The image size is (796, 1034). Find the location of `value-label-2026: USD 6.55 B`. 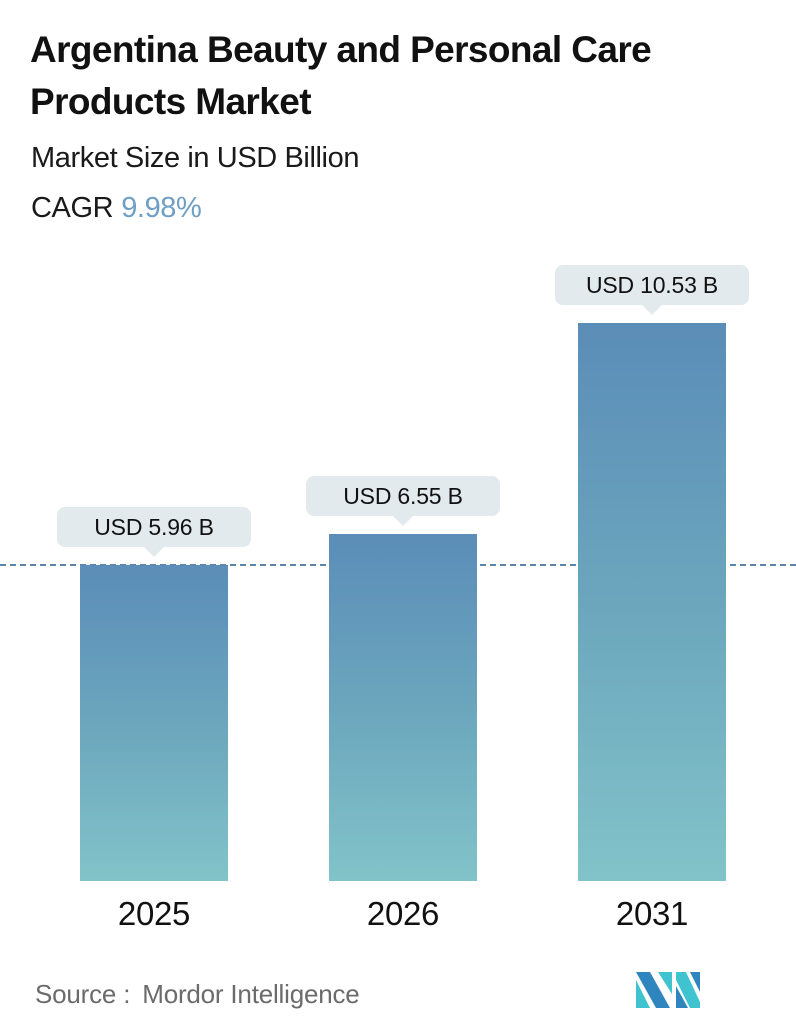

value-label-2026: USD 6.55 B is located at coordinates (403, 500).